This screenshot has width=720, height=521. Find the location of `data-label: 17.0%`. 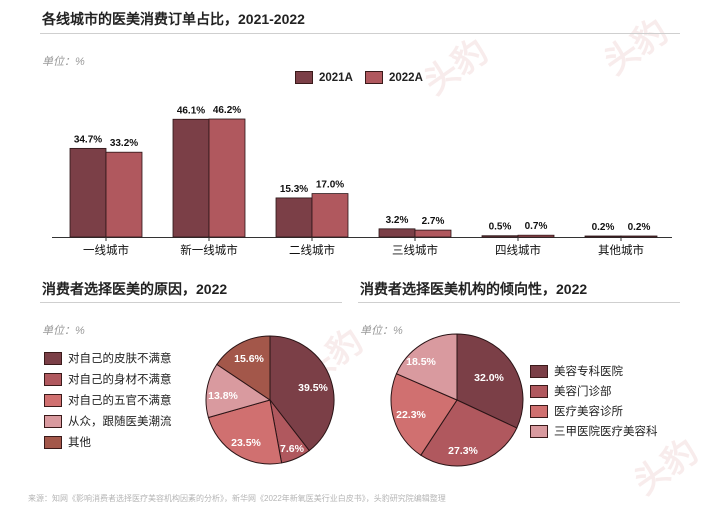

data-label: 17.0% is located at coordinates (330, 185).